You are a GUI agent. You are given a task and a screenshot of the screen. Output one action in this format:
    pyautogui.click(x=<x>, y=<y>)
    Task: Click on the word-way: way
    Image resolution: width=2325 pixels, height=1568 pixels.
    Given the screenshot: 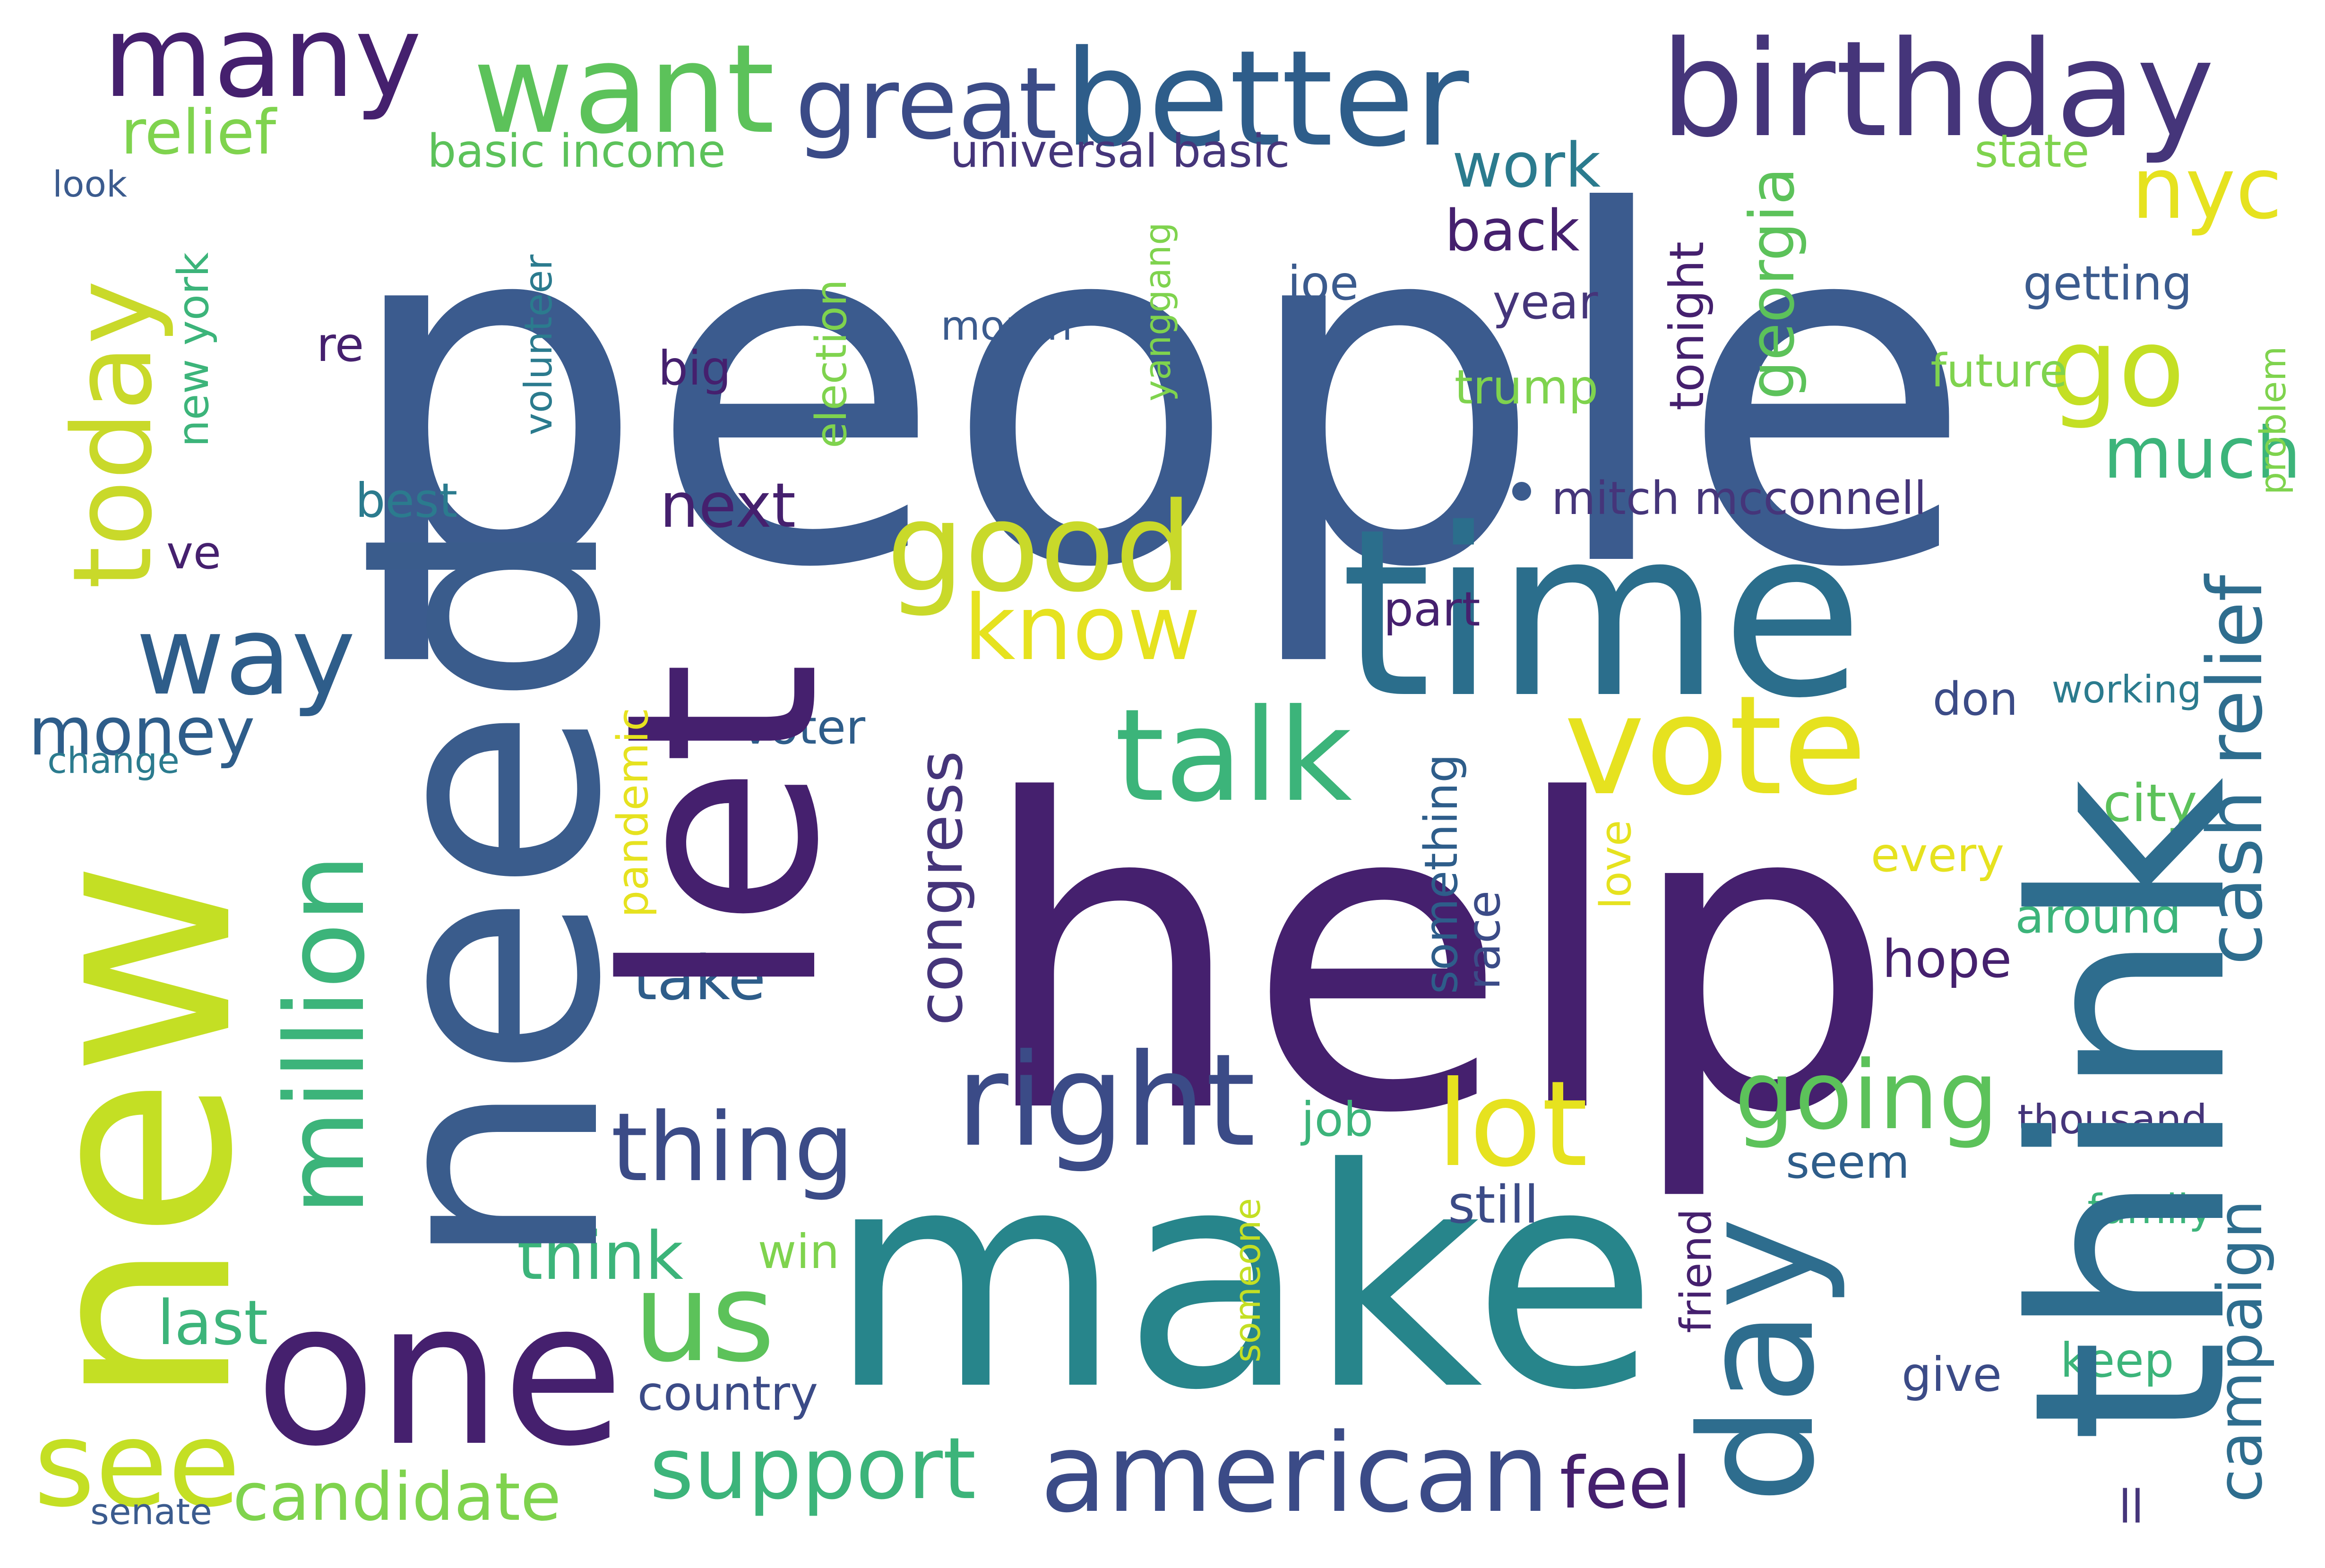 What is the action you would take?
    pyautogui.click(x=246, y=656)
    